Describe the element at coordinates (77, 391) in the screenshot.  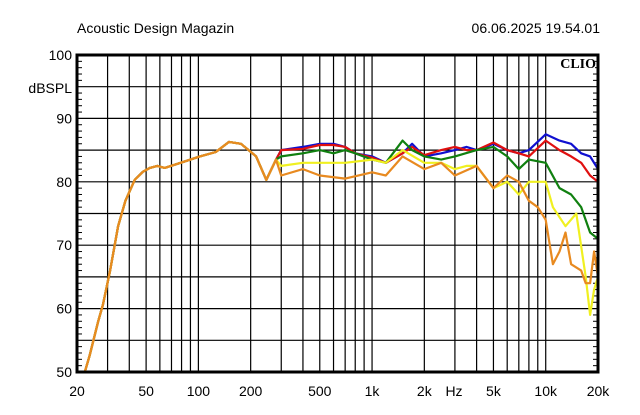
I see `x-tick-label: 20` at that location.